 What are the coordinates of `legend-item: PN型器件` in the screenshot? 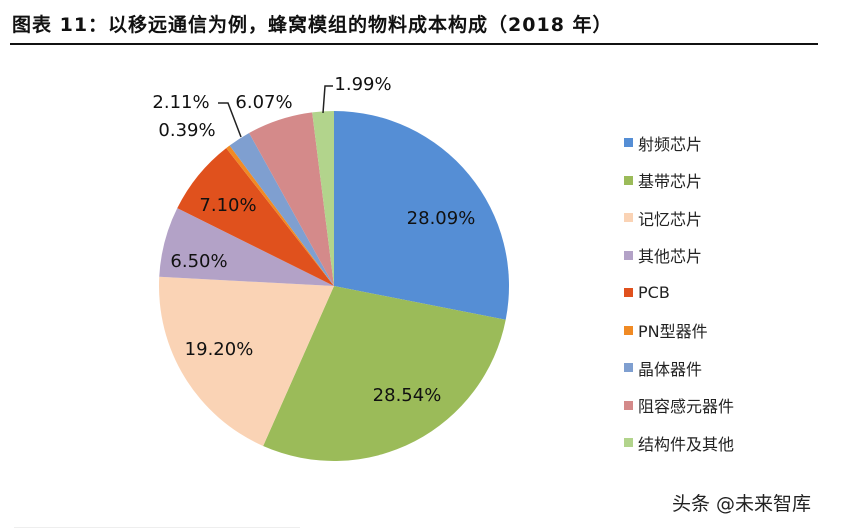 It's located at (679, 331).